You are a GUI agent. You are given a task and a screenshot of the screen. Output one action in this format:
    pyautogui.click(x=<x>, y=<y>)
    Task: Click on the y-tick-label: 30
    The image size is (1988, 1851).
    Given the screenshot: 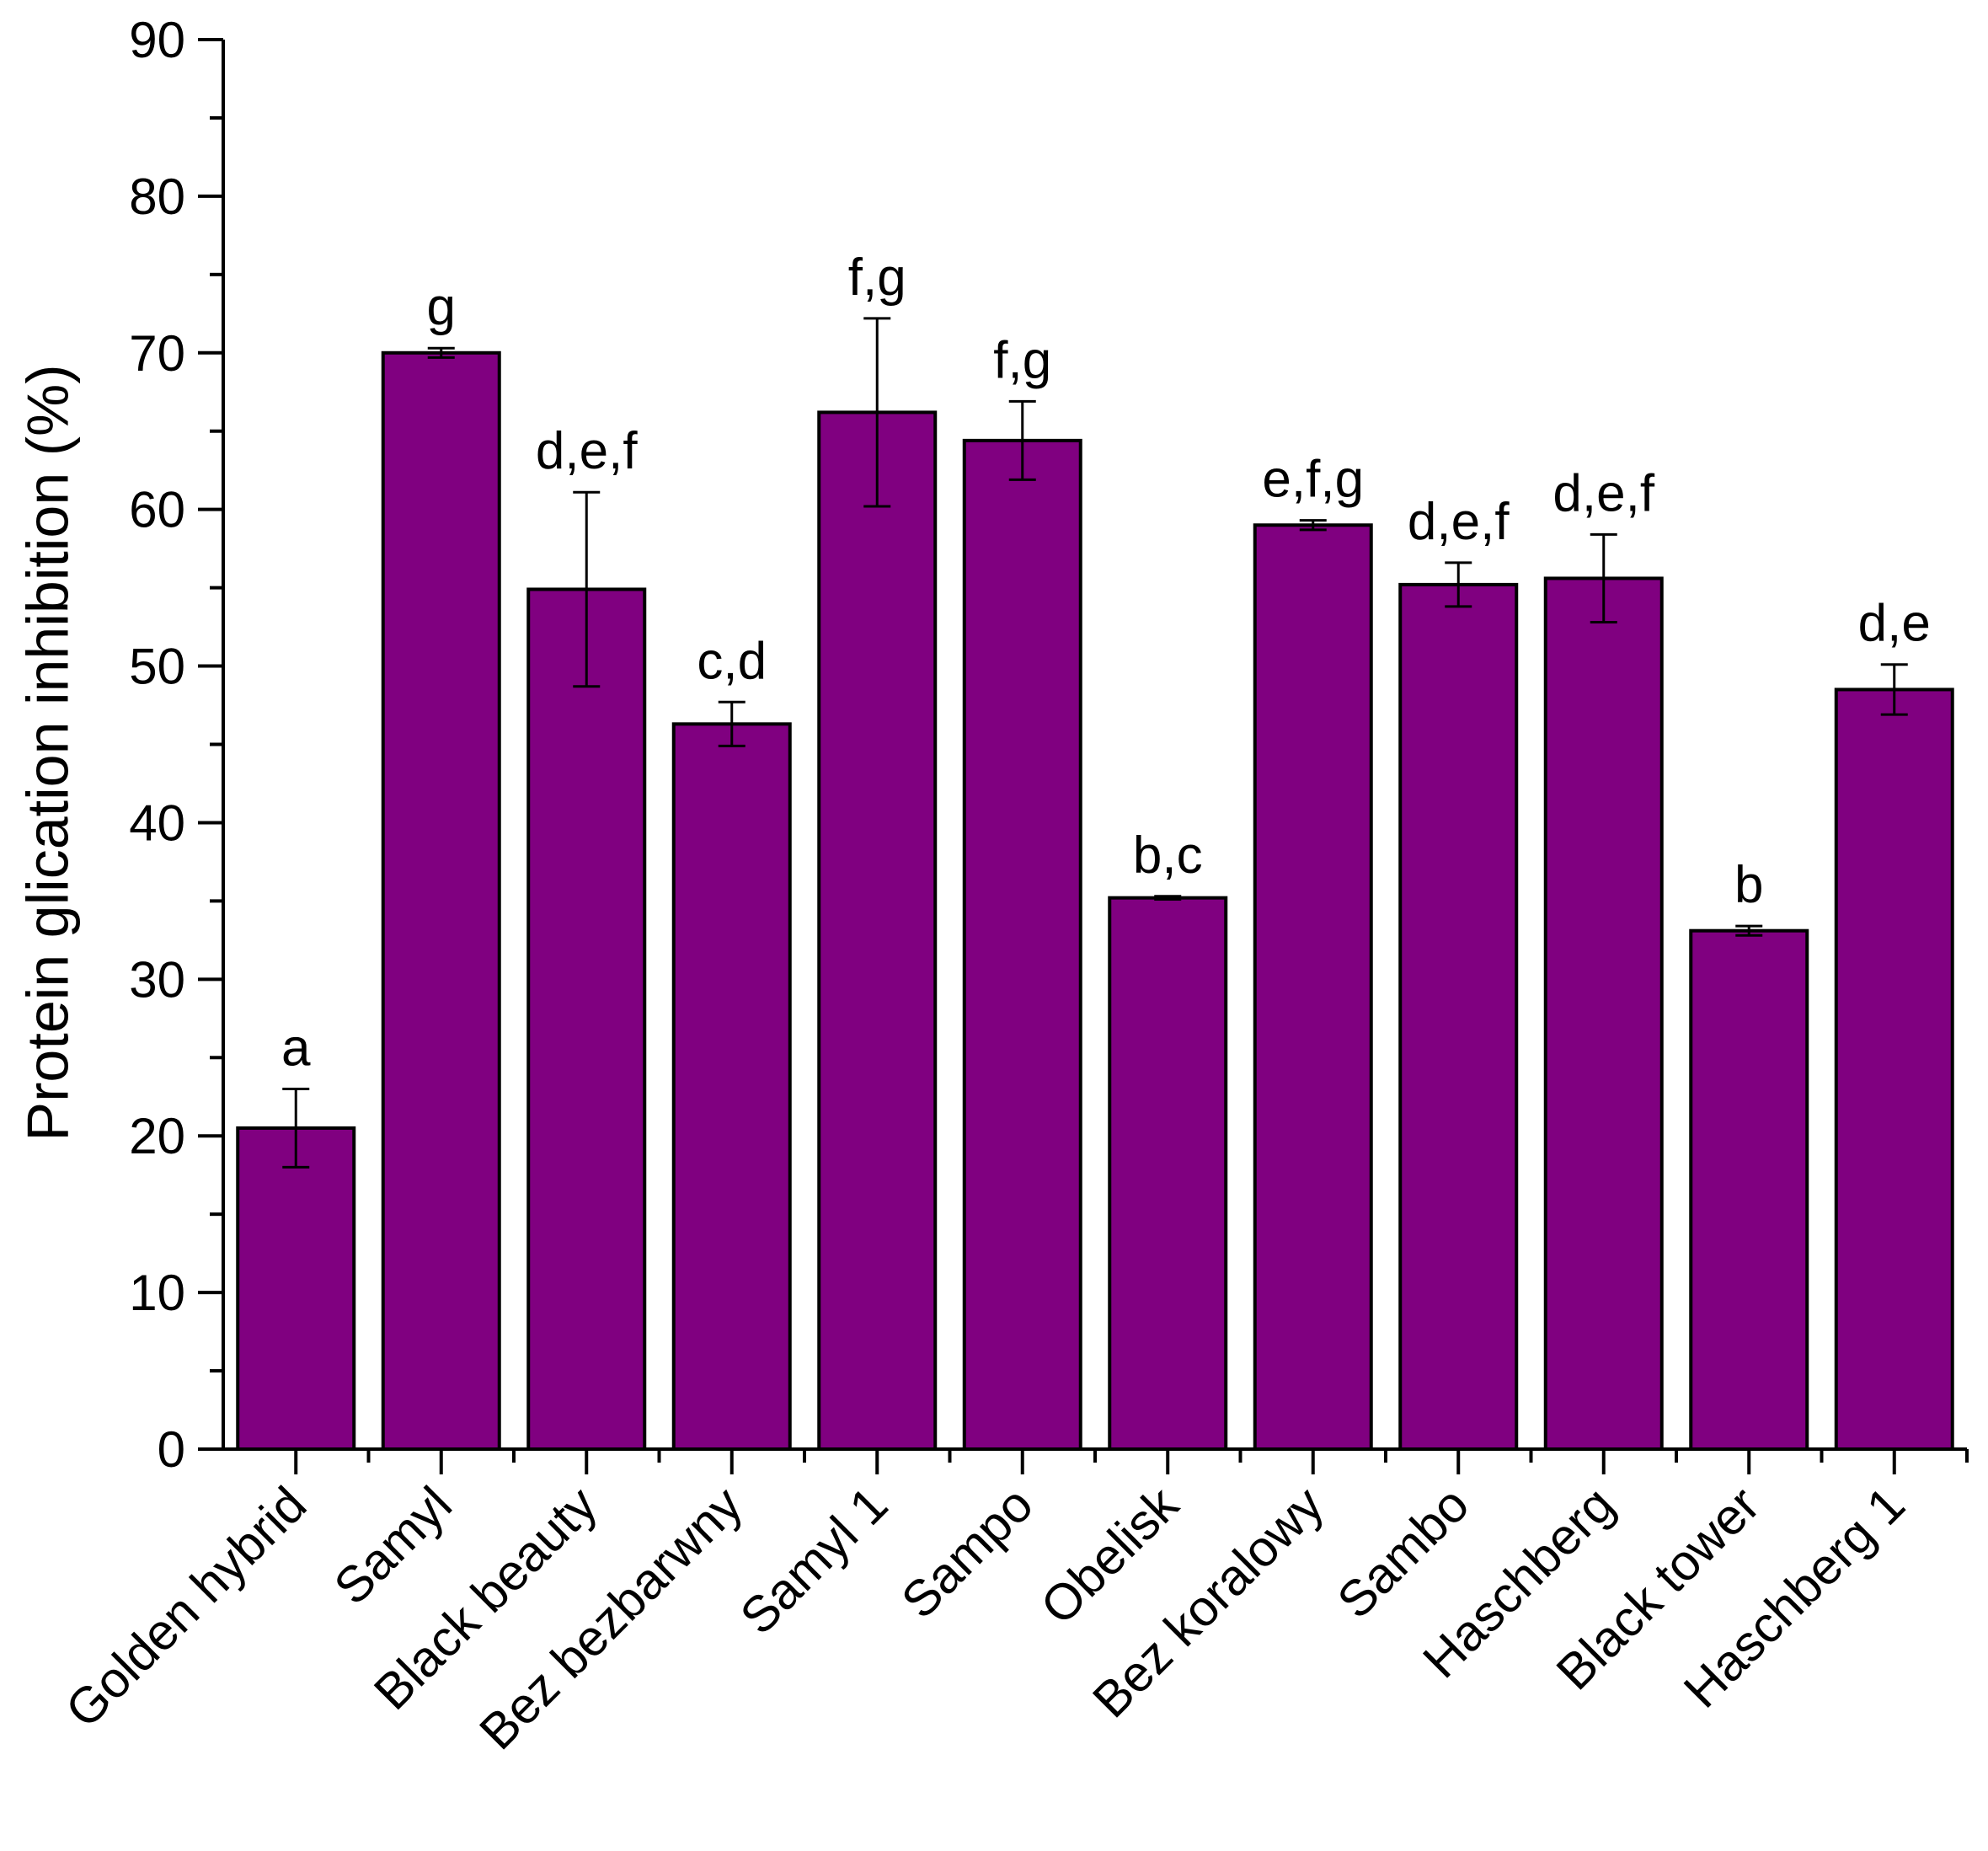 What is the action you would take?
    pyautogui.click(x=157, y=979)
    